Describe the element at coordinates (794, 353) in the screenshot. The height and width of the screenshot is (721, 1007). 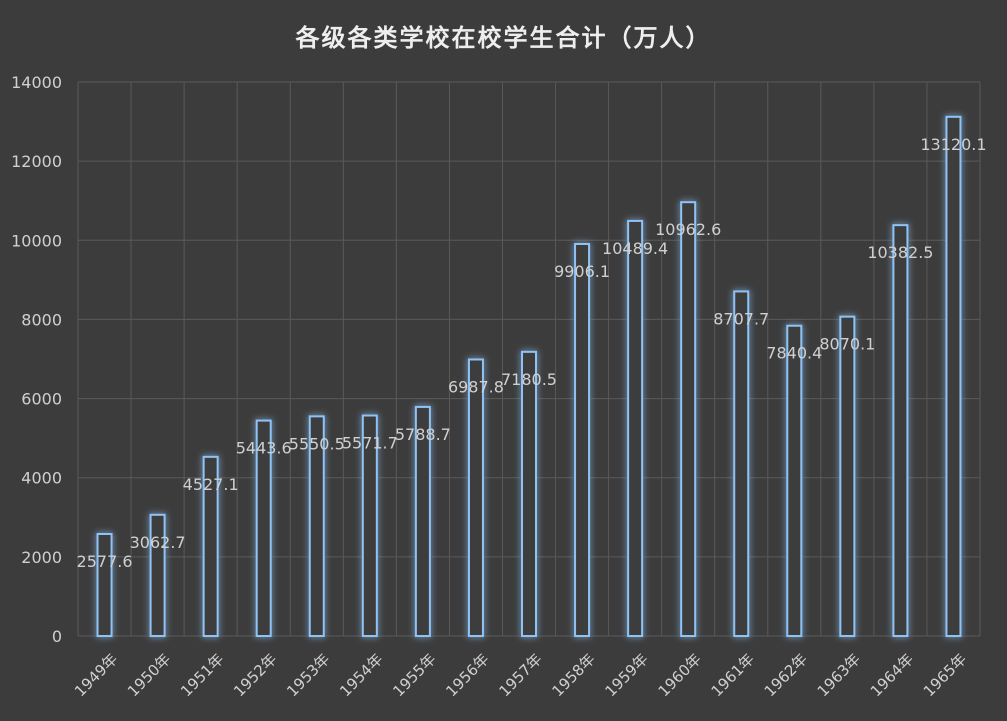
I see `data-label: 7840.4` at that location.